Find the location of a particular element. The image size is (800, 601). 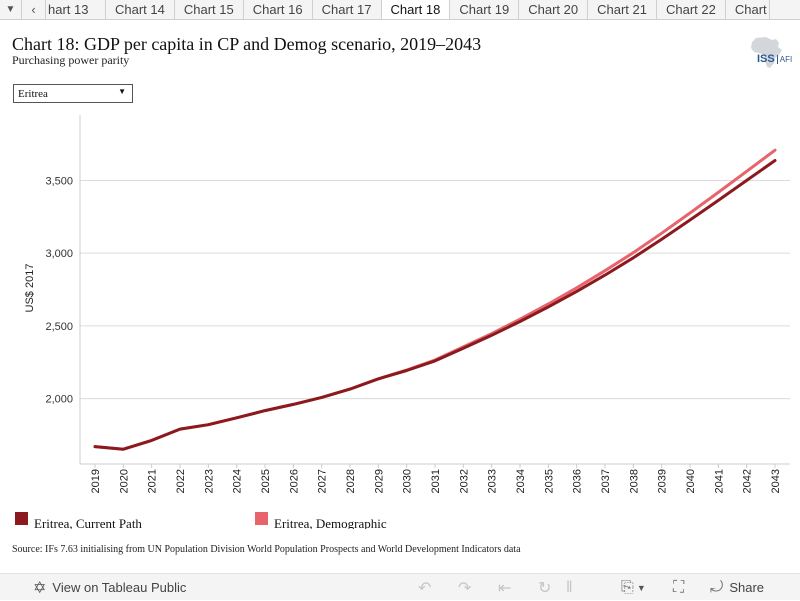

chevron-left-icon: ‹ is located at coordinates (33, 9).